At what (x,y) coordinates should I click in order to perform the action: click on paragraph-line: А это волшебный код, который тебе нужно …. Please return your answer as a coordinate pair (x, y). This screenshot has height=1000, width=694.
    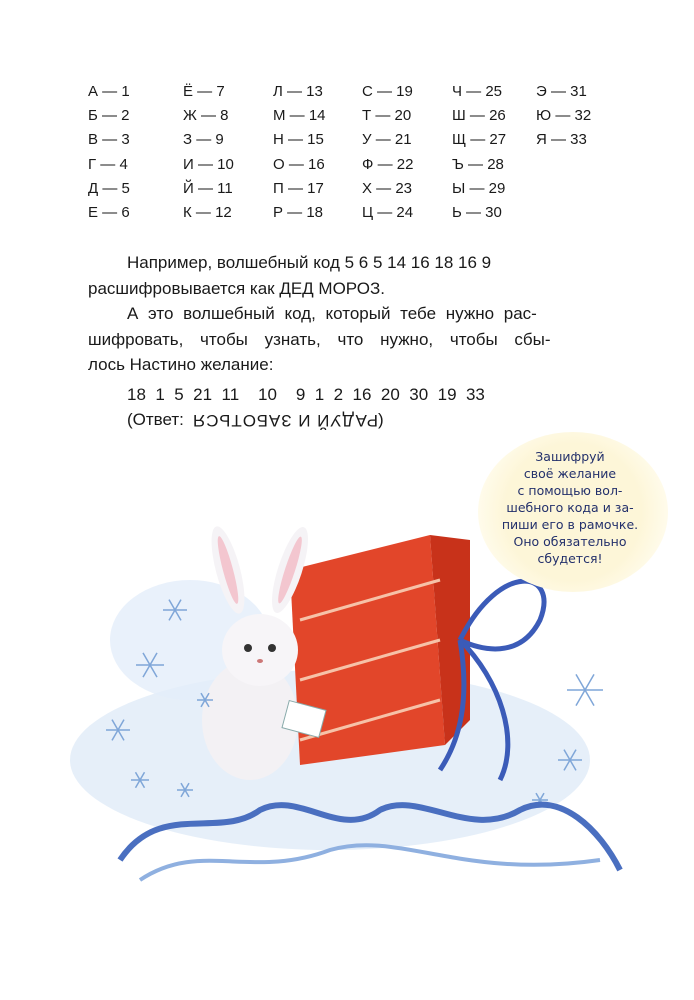
    Looking at the image, I should click on (332, 313).